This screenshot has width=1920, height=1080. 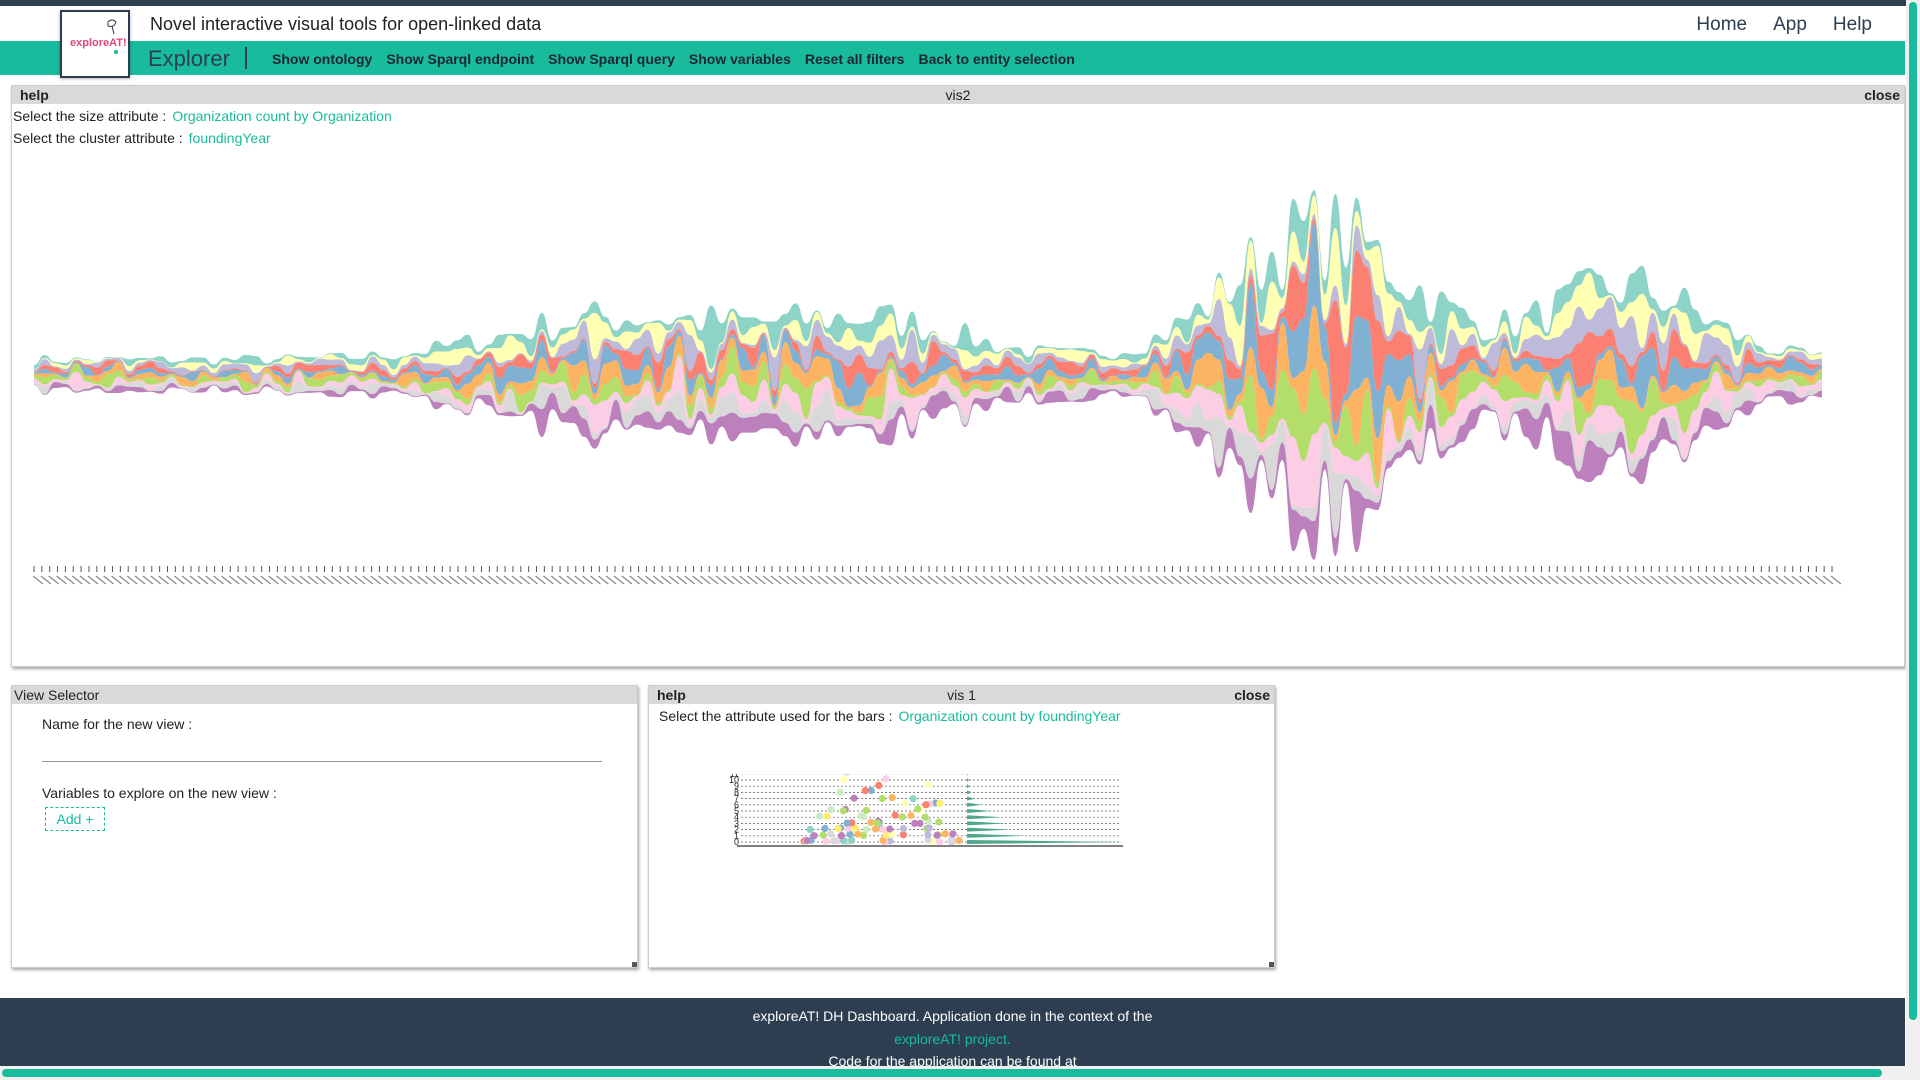 I want to click on reset-all-filters-link: Reset all filters, so click(x=854, y=59).